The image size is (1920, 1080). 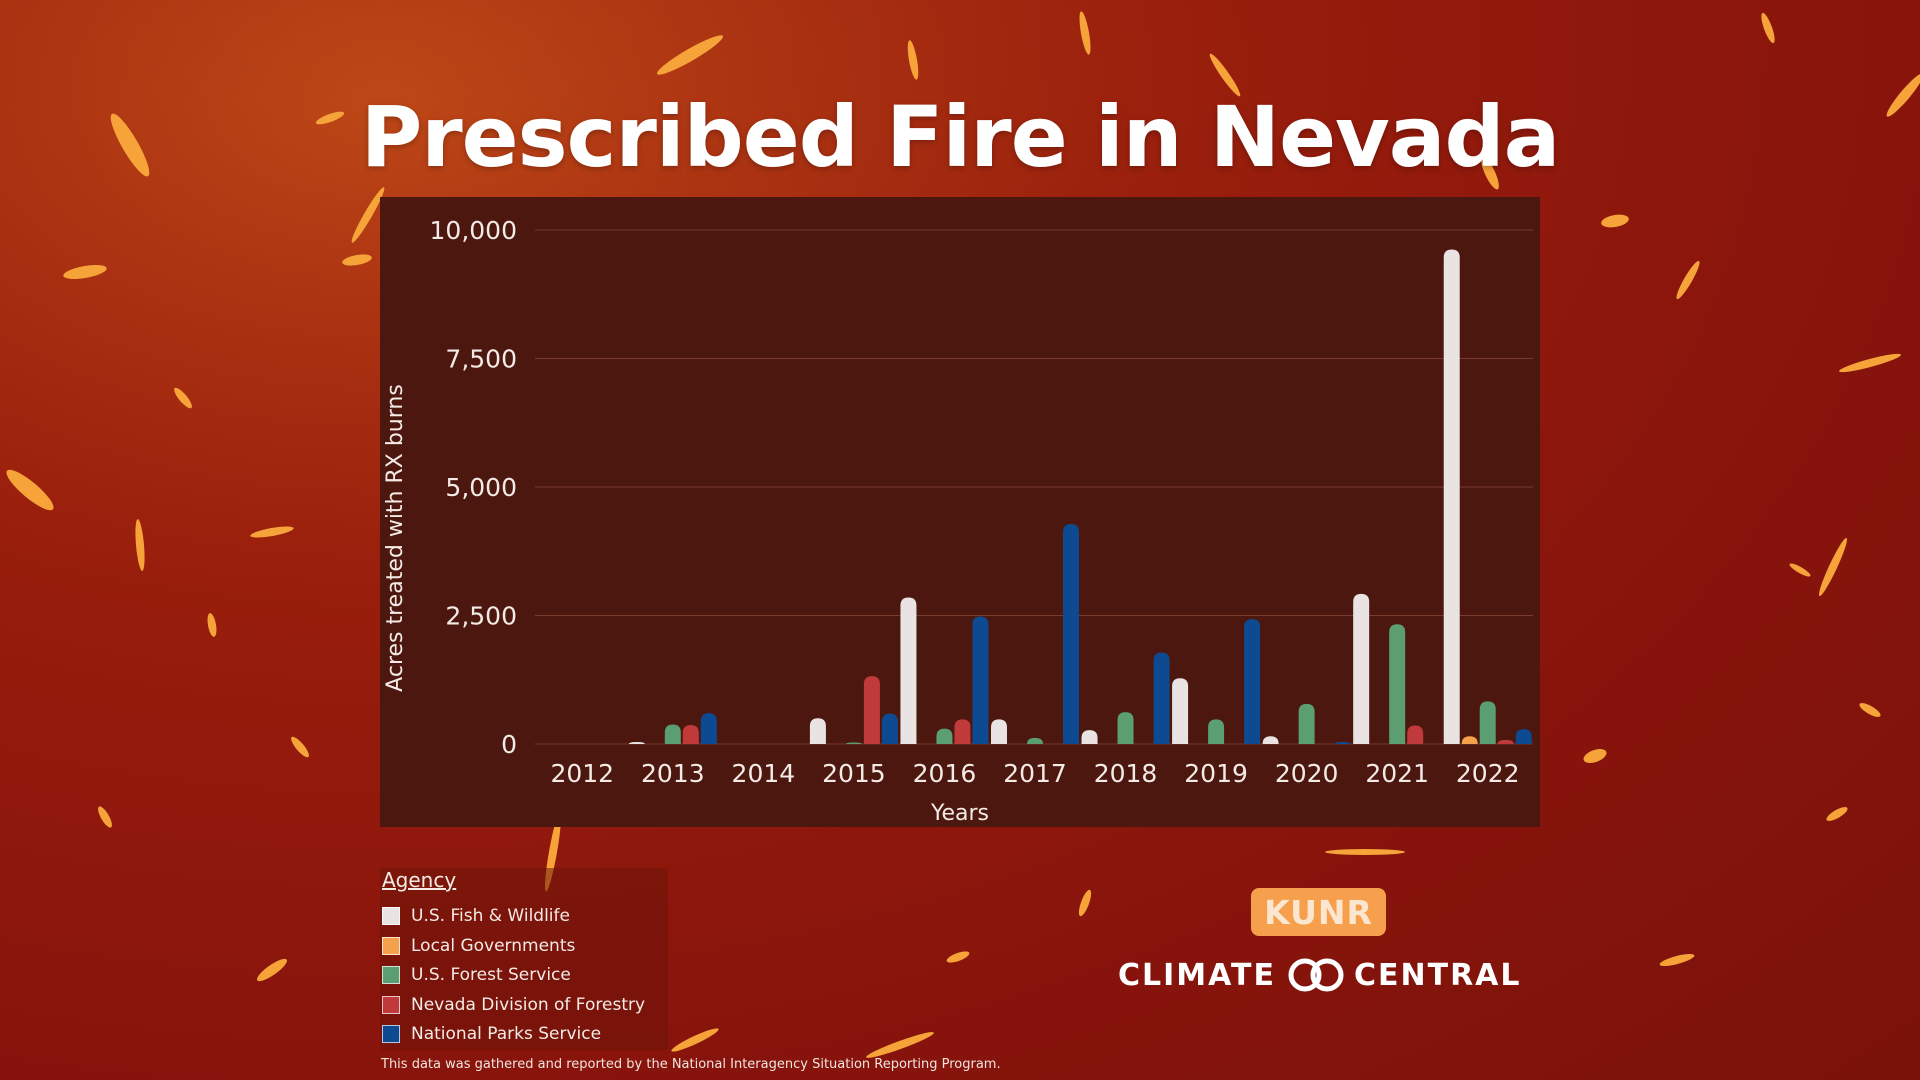 I want to click on legend-item: National Parks Service, so click(x=491, y=1034).